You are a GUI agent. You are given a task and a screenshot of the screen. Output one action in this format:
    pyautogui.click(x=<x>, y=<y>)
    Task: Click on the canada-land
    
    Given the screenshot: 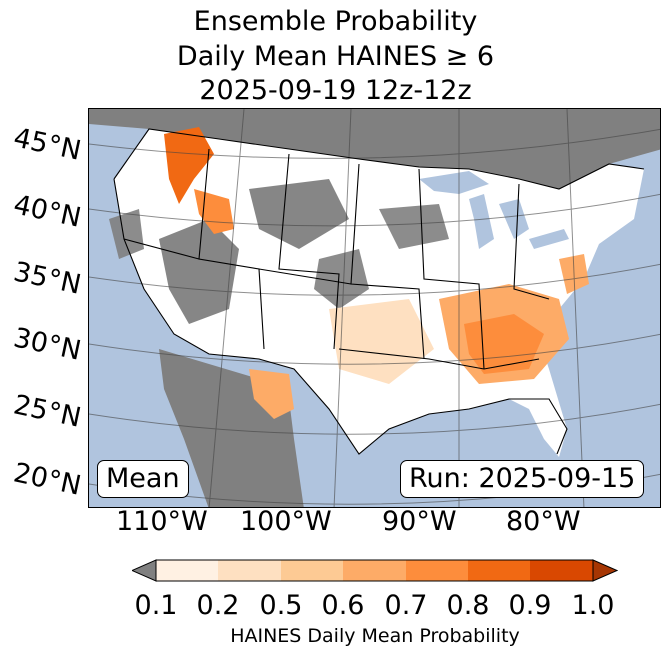 What is the action you would take?
    pyautogui.click(x=374, y=149)
    